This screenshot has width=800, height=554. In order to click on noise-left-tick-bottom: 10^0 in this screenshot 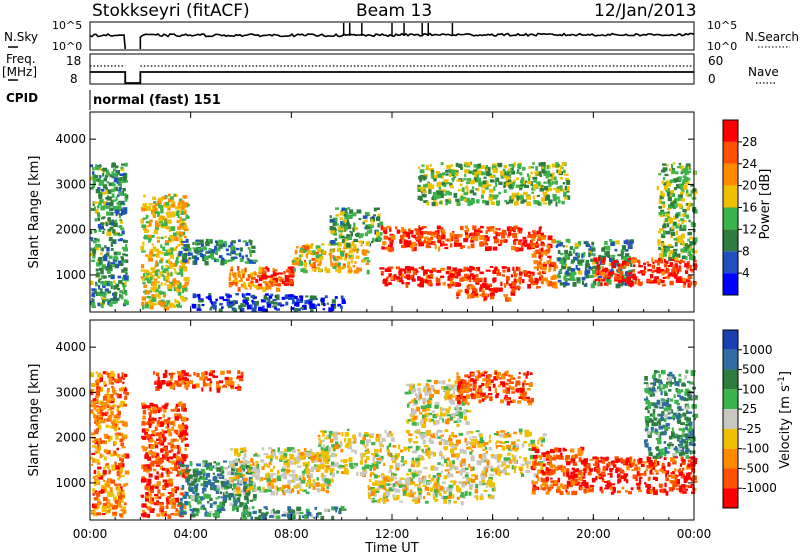, I will do `click(67, 46)`.